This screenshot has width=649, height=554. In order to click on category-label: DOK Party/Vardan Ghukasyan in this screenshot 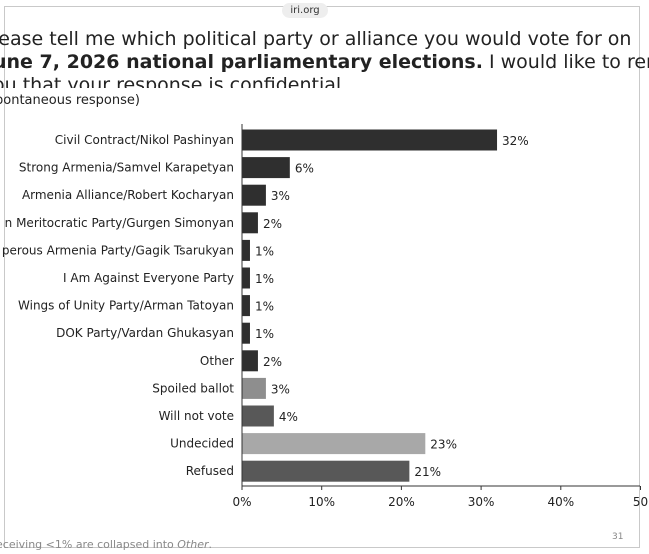, I will do `click(145, 333)`.